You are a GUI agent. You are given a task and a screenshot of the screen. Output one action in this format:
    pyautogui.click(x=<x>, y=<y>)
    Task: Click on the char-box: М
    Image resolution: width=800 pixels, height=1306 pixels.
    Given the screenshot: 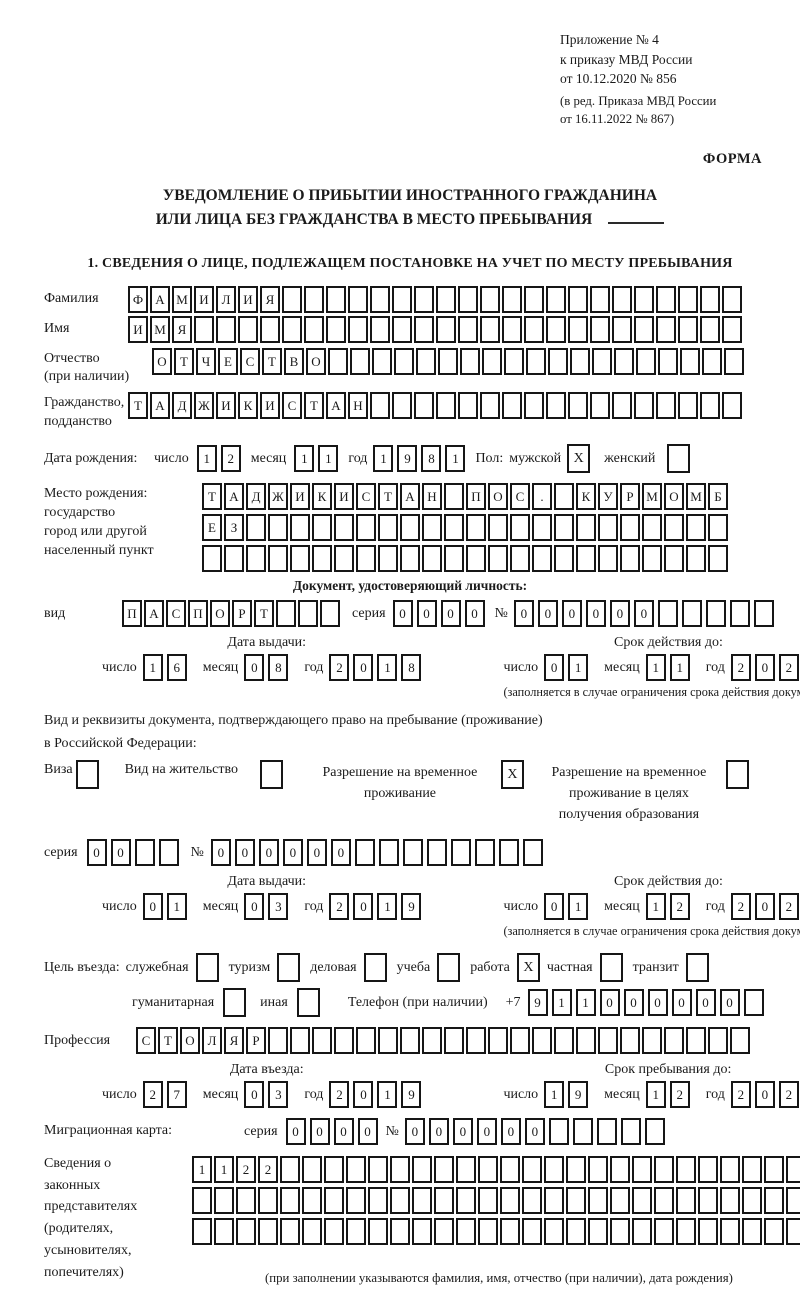 What is the action you would take?
    pyautogui.click(x=696, y=497)
    